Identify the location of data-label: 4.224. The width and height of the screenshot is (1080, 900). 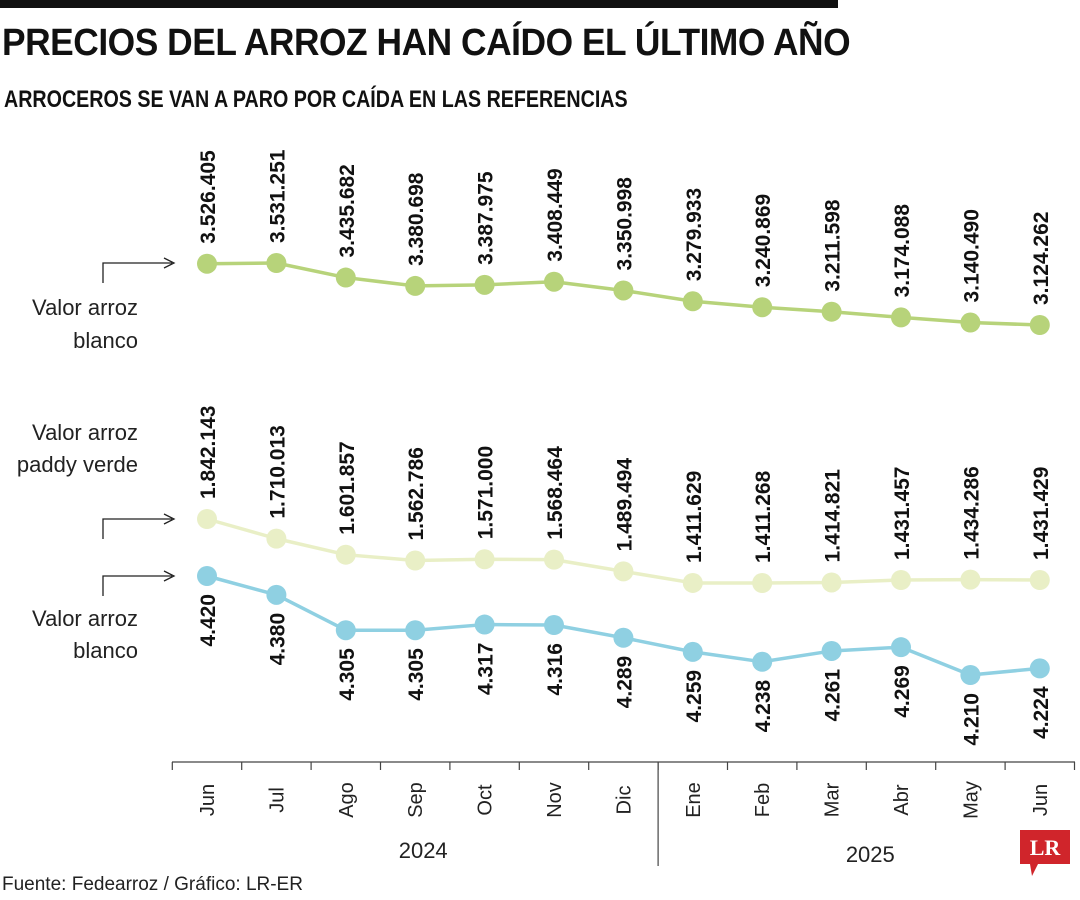
(1041, 712).